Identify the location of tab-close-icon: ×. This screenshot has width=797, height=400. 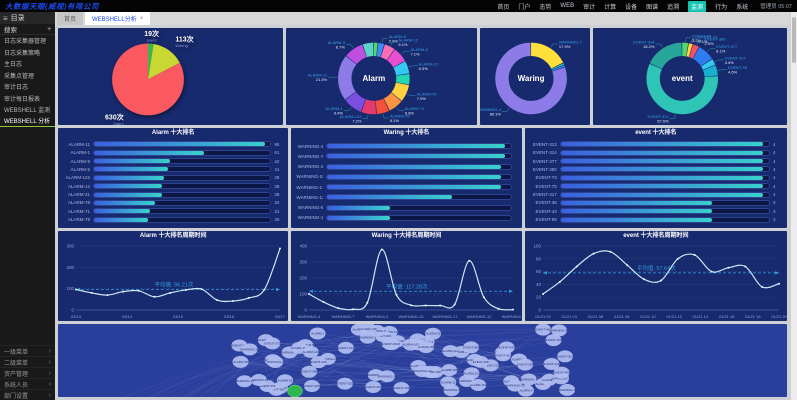
(141, 18).